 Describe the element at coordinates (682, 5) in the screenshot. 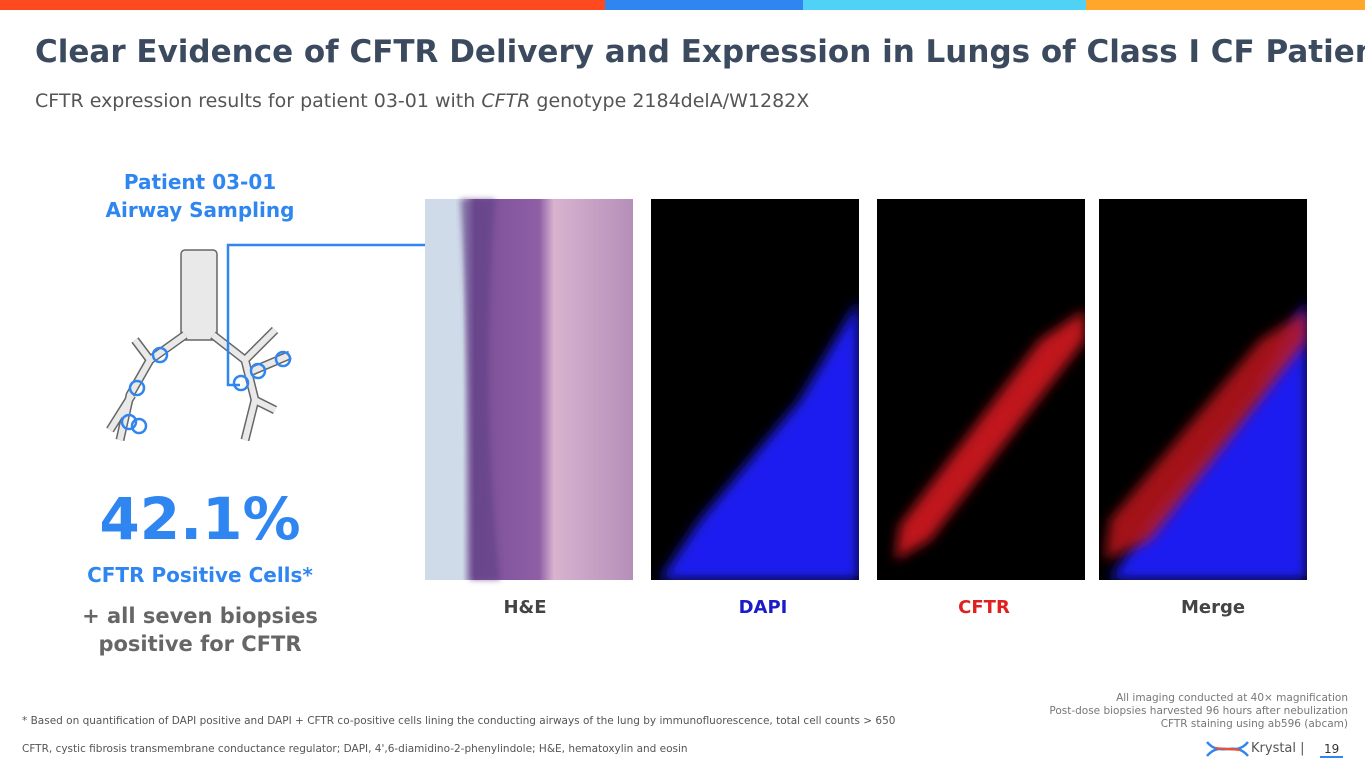

I see `top-bar` at that location.